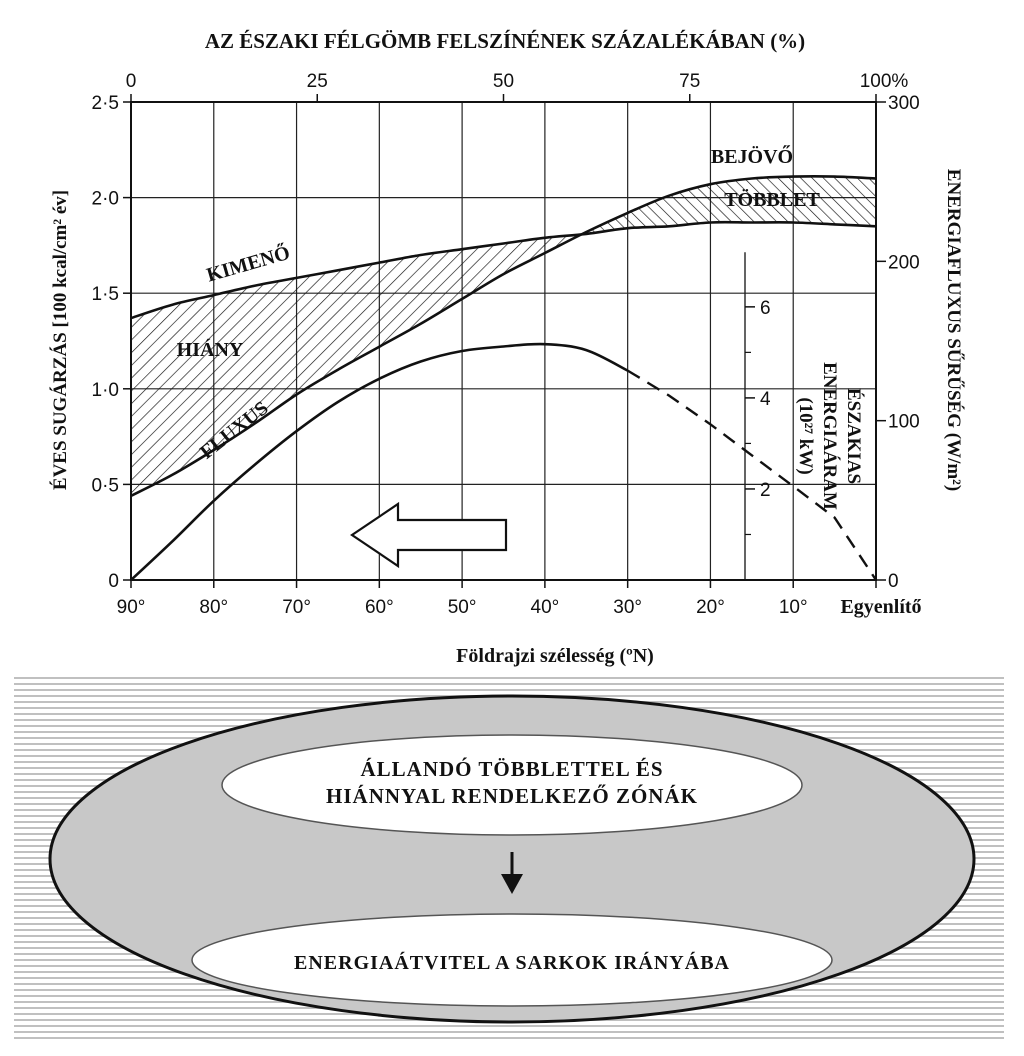 The height and width of the screenshot is (1056, 1024). Describe the element at coordinates (379, 607) in the screenshot. I see `x-tick-label: 60°` at that location.